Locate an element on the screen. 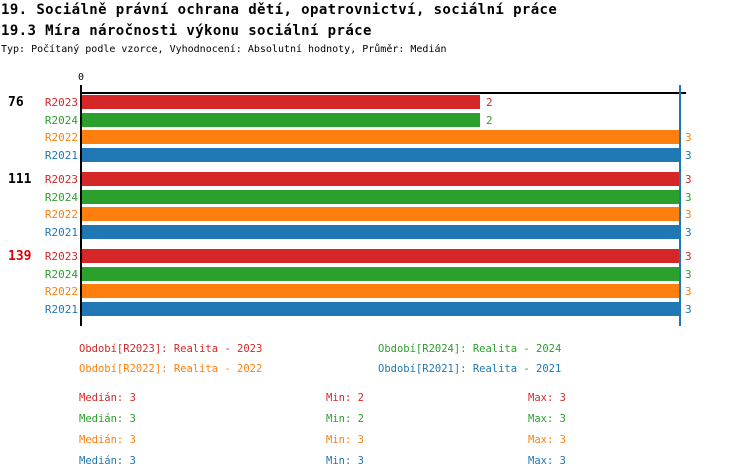 The height and width of the screenshot is (476, 750). stat-median-R2023: Medián: 3 is located at coordinates (107, 398).